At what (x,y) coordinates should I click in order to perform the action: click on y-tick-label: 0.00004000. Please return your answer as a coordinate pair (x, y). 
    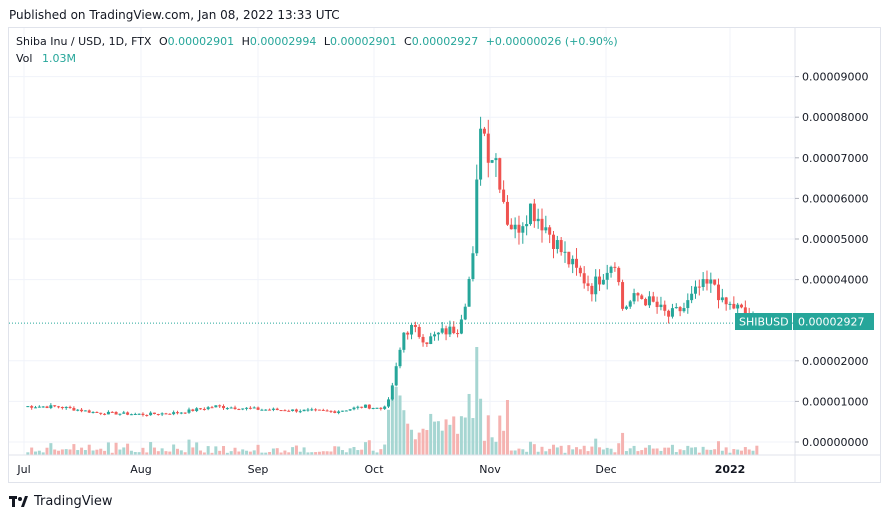
    Looking at the image, I should click on (835, 280).